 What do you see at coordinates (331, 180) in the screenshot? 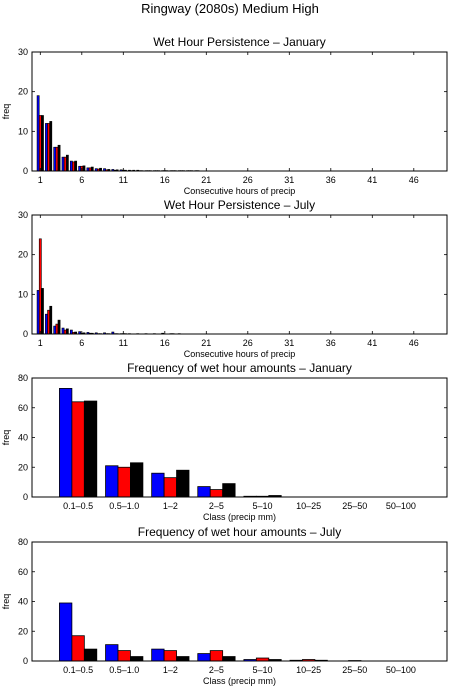
I see `x-tick-label: 36` at bounding box center [331, 180].